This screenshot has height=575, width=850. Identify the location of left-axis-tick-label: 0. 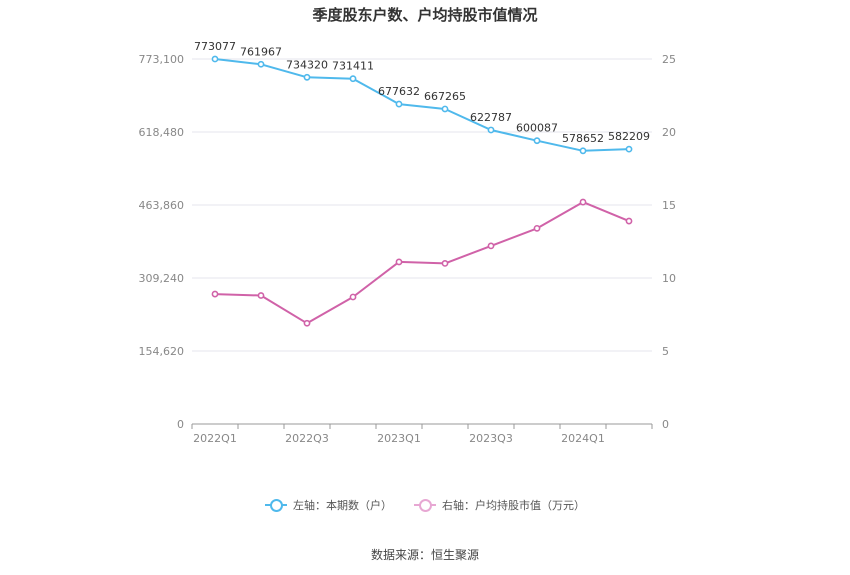
(180, 424).